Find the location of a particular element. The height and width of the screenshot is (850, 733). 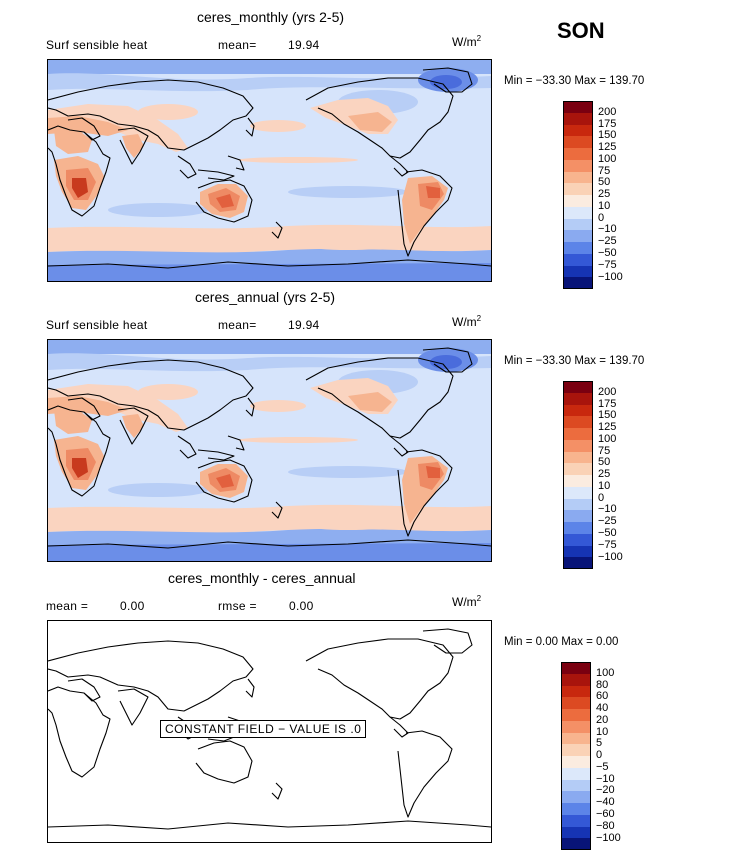

colorbar-tick-label: −80 is located at coordinates (605, 825).